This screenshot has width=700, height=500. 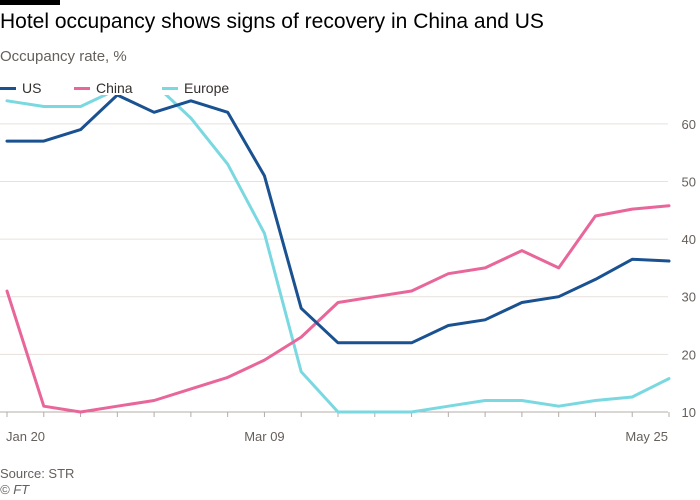 What do you see at coordinates (30, 2) in the screenshot?
I see `brand-bar` at bounding box center [30, 2].